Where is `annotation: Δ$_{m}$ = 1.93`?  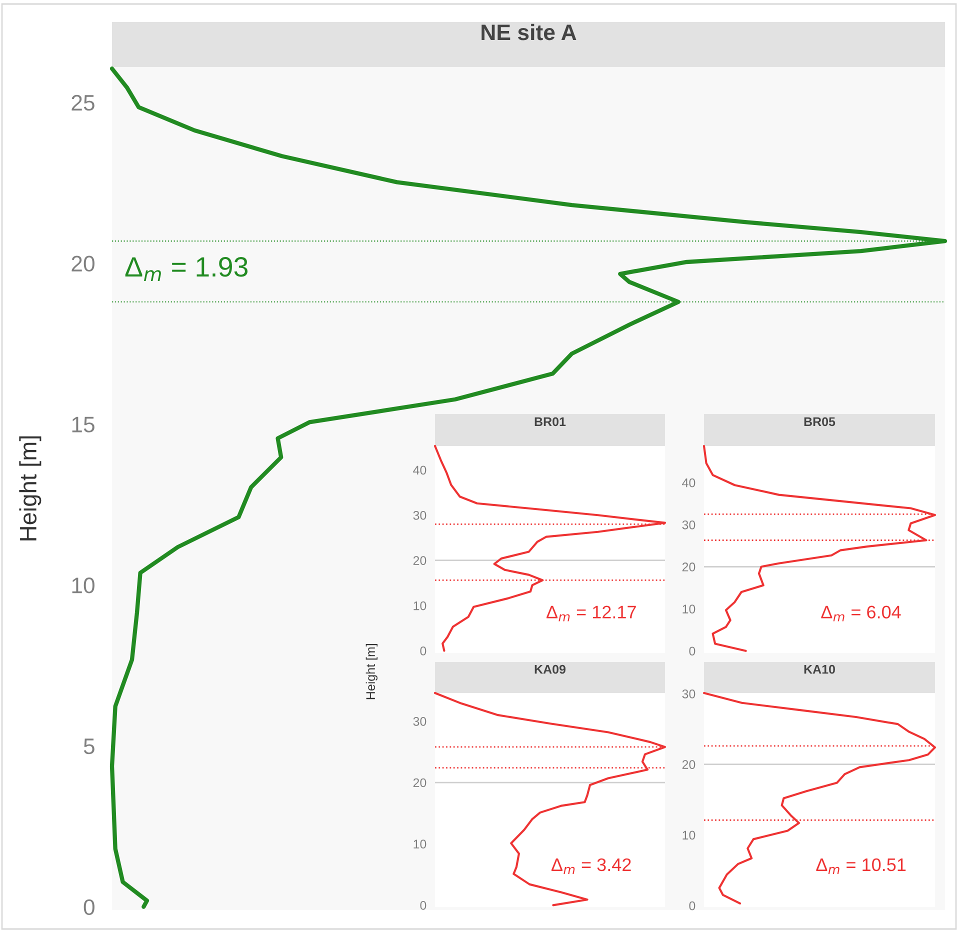 annotation: Δ$_{m}$ = 1.93 is located at coordinates (186, 269).